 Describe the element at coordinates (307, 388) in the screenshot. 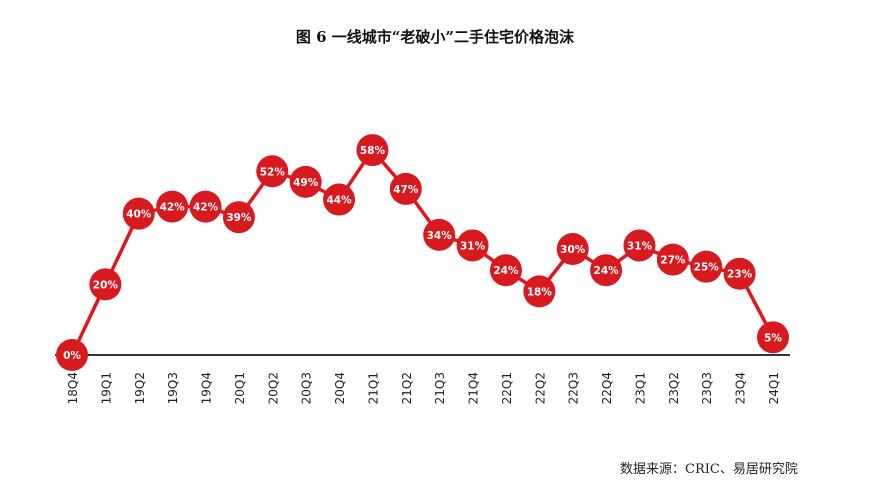

I see `x-tick-label-20Q3: 20Q3` at that location.